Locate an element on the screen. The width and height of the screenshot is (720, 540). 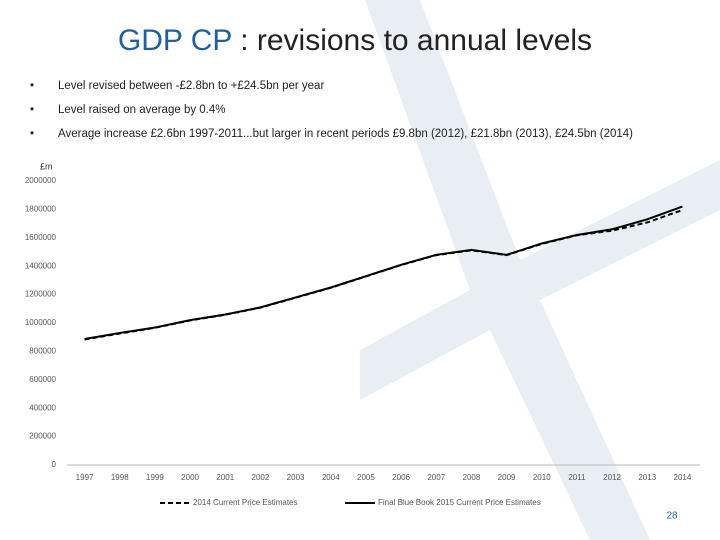
page-number: 28 is located at coordinates (672, 516).